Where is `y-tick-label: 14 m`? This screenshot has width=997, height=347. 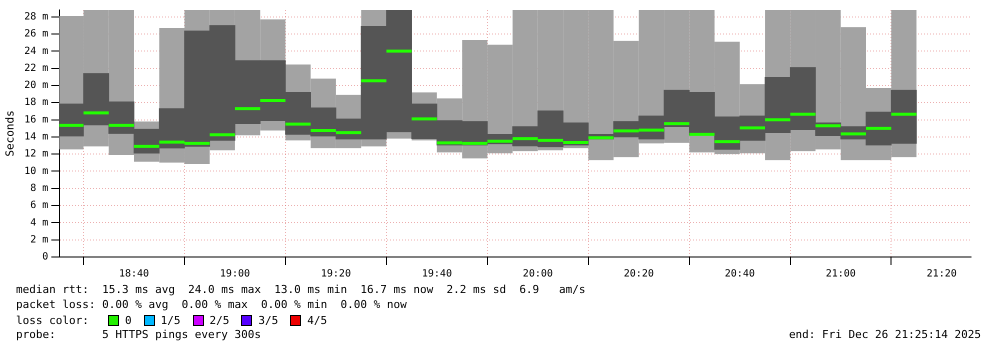 y-tick-label: 14 m is located at coordinates (36, 137).